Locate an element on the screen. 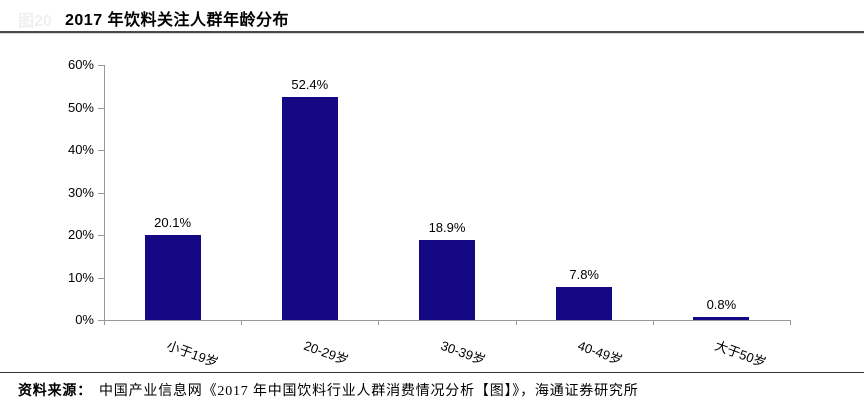 The image size is (864, 408). x-axis is located at coordinates (447, 320).